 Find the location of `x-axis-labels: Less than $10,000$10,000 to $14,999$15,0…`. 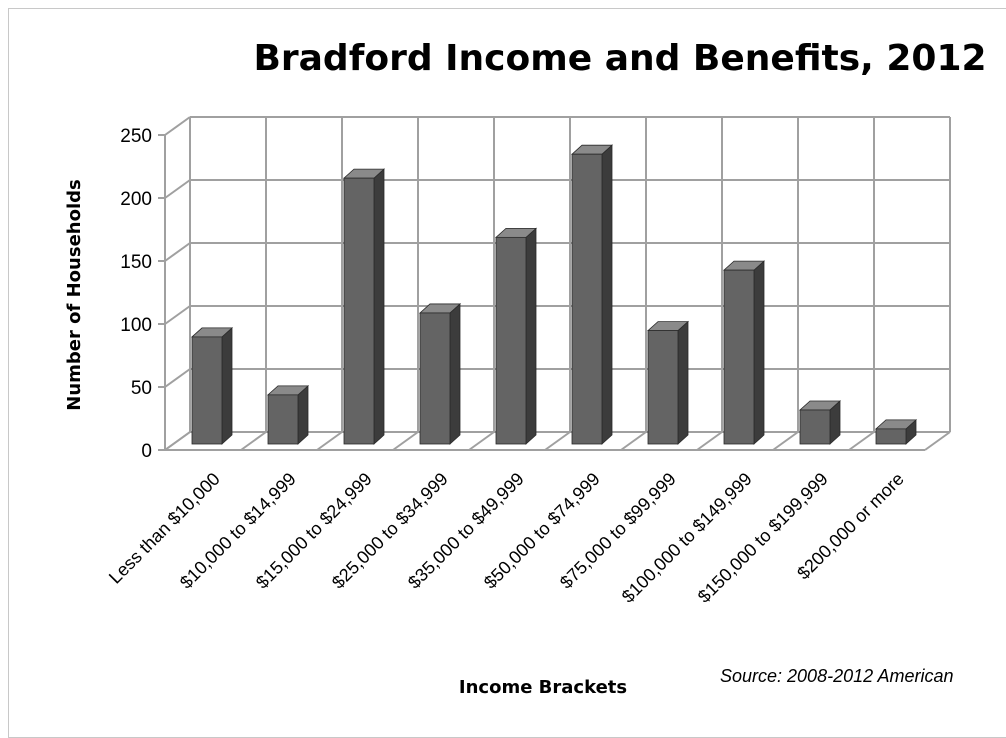

x-axis-labels: Less than $10,000$10,000 to $14,999$15,0… is located at coordinates (506, 538).